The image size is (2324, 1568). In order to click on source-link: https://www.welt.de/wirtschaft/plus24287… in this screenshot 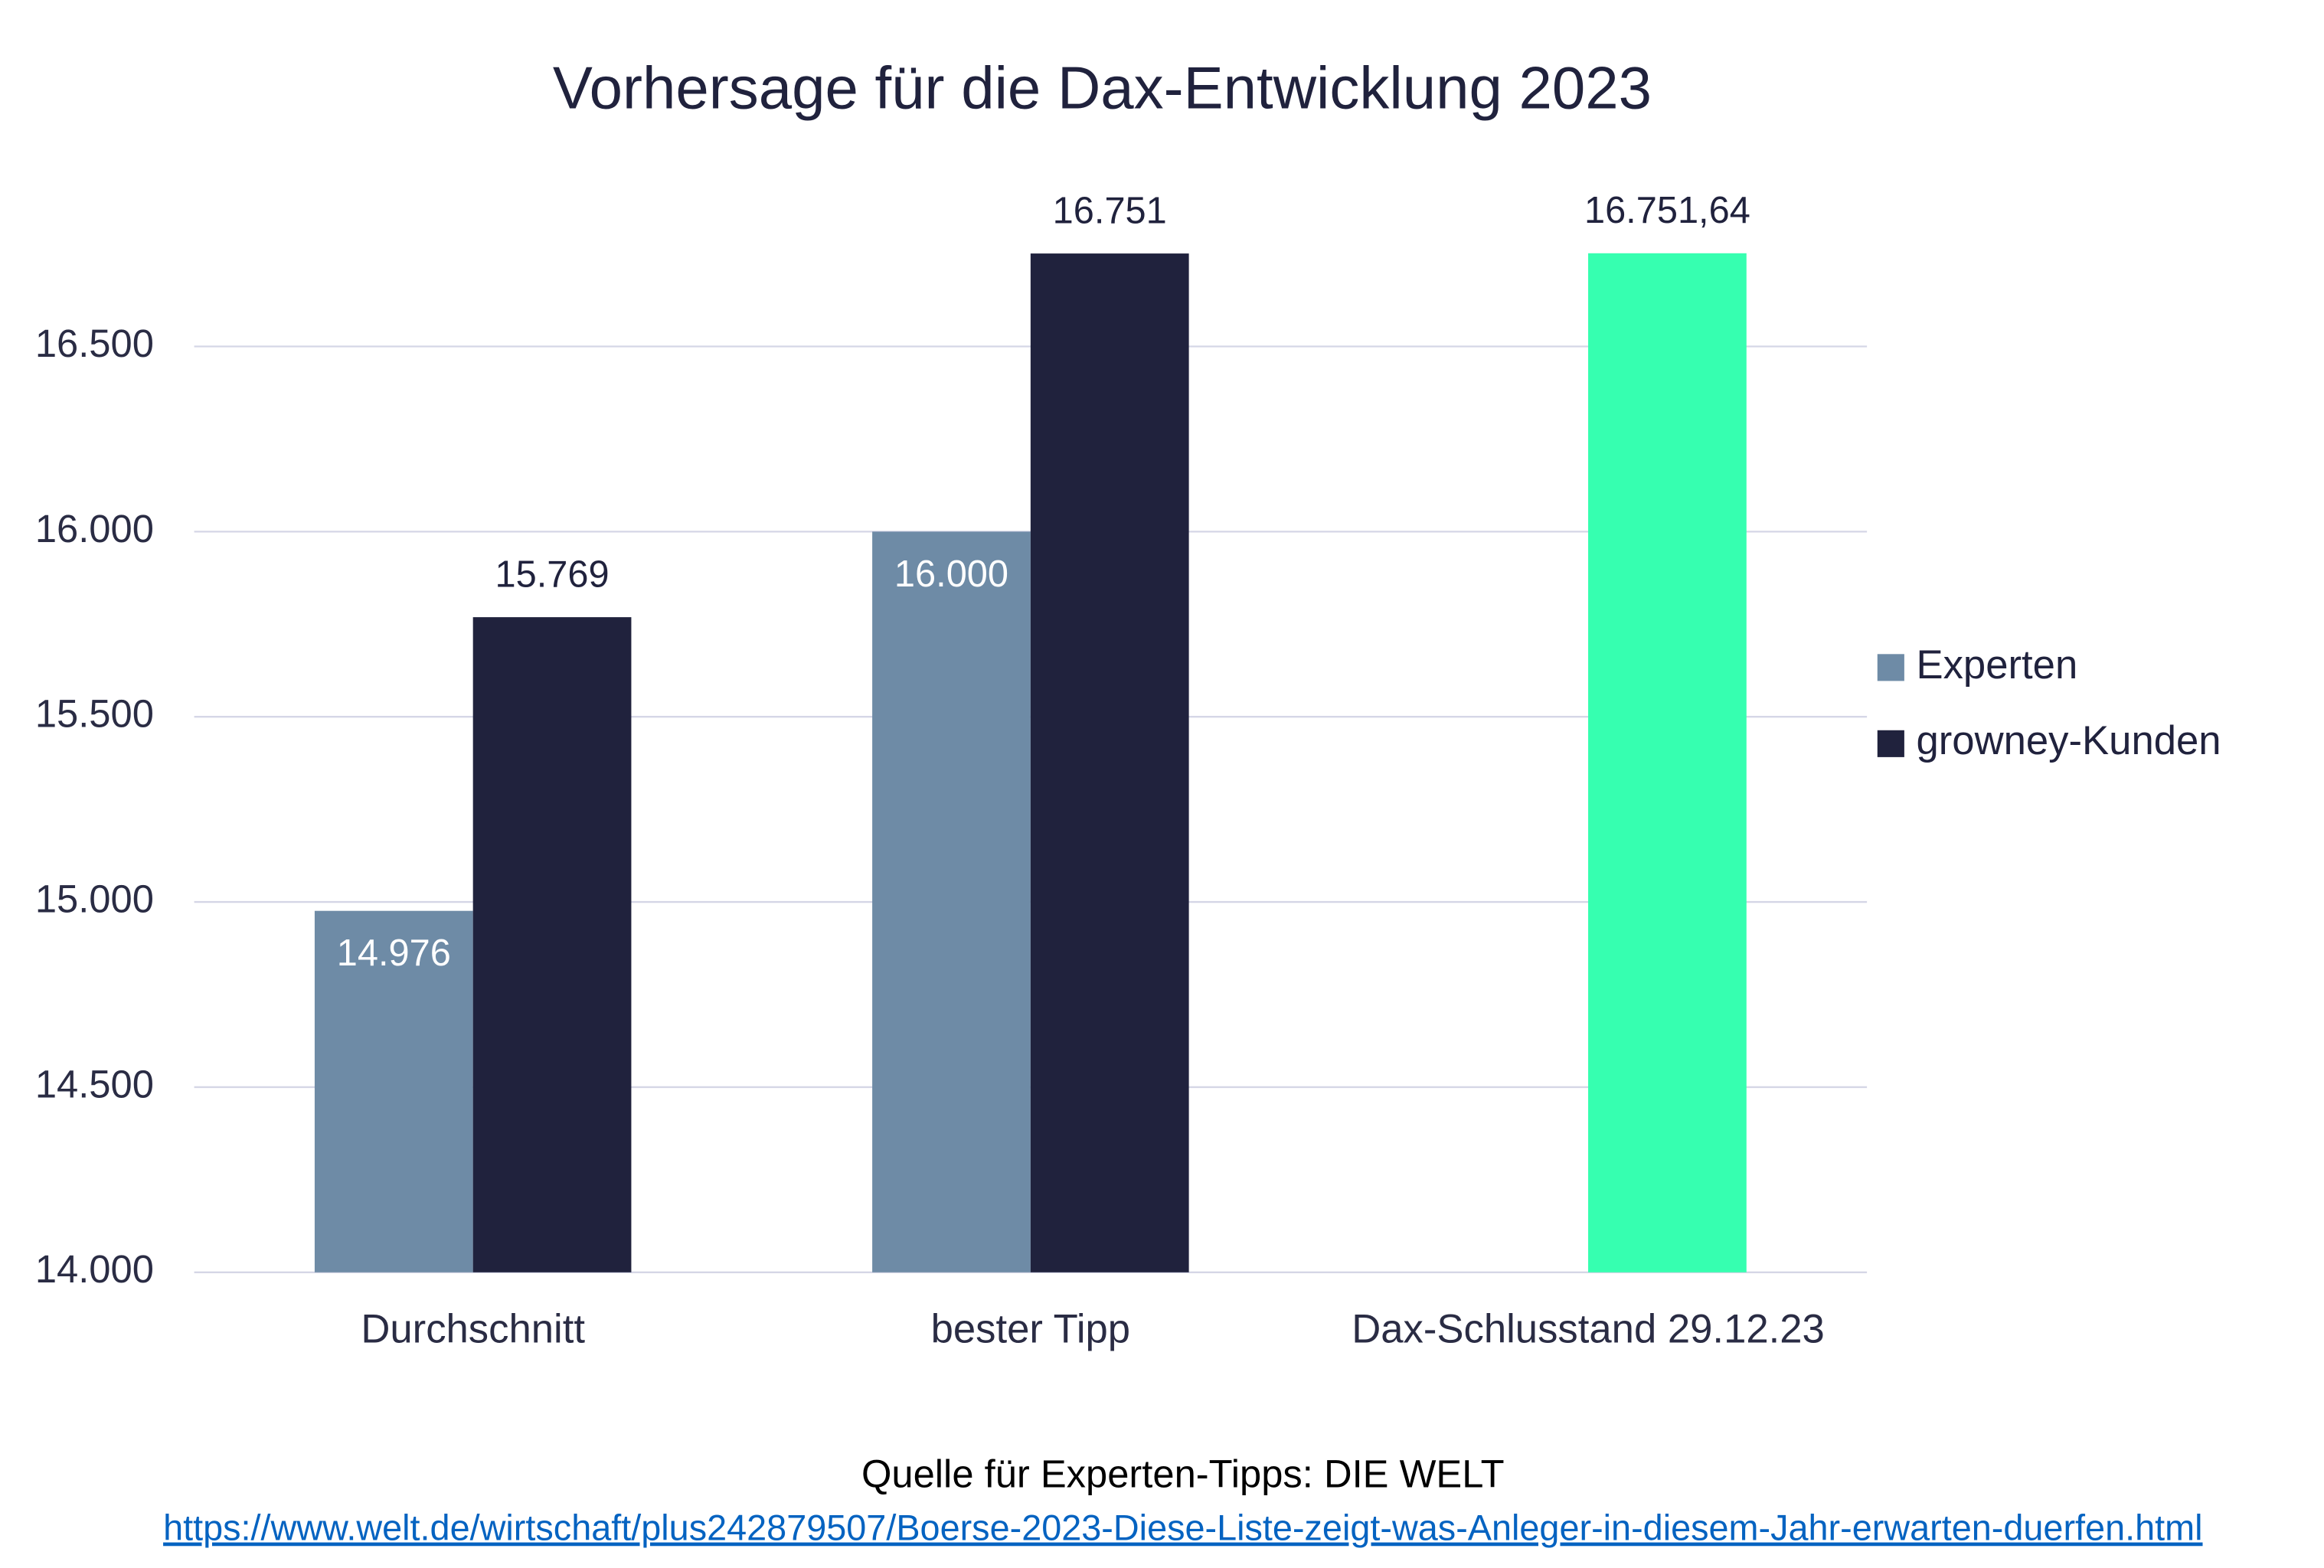, I will do `click(1182, 1528)`.